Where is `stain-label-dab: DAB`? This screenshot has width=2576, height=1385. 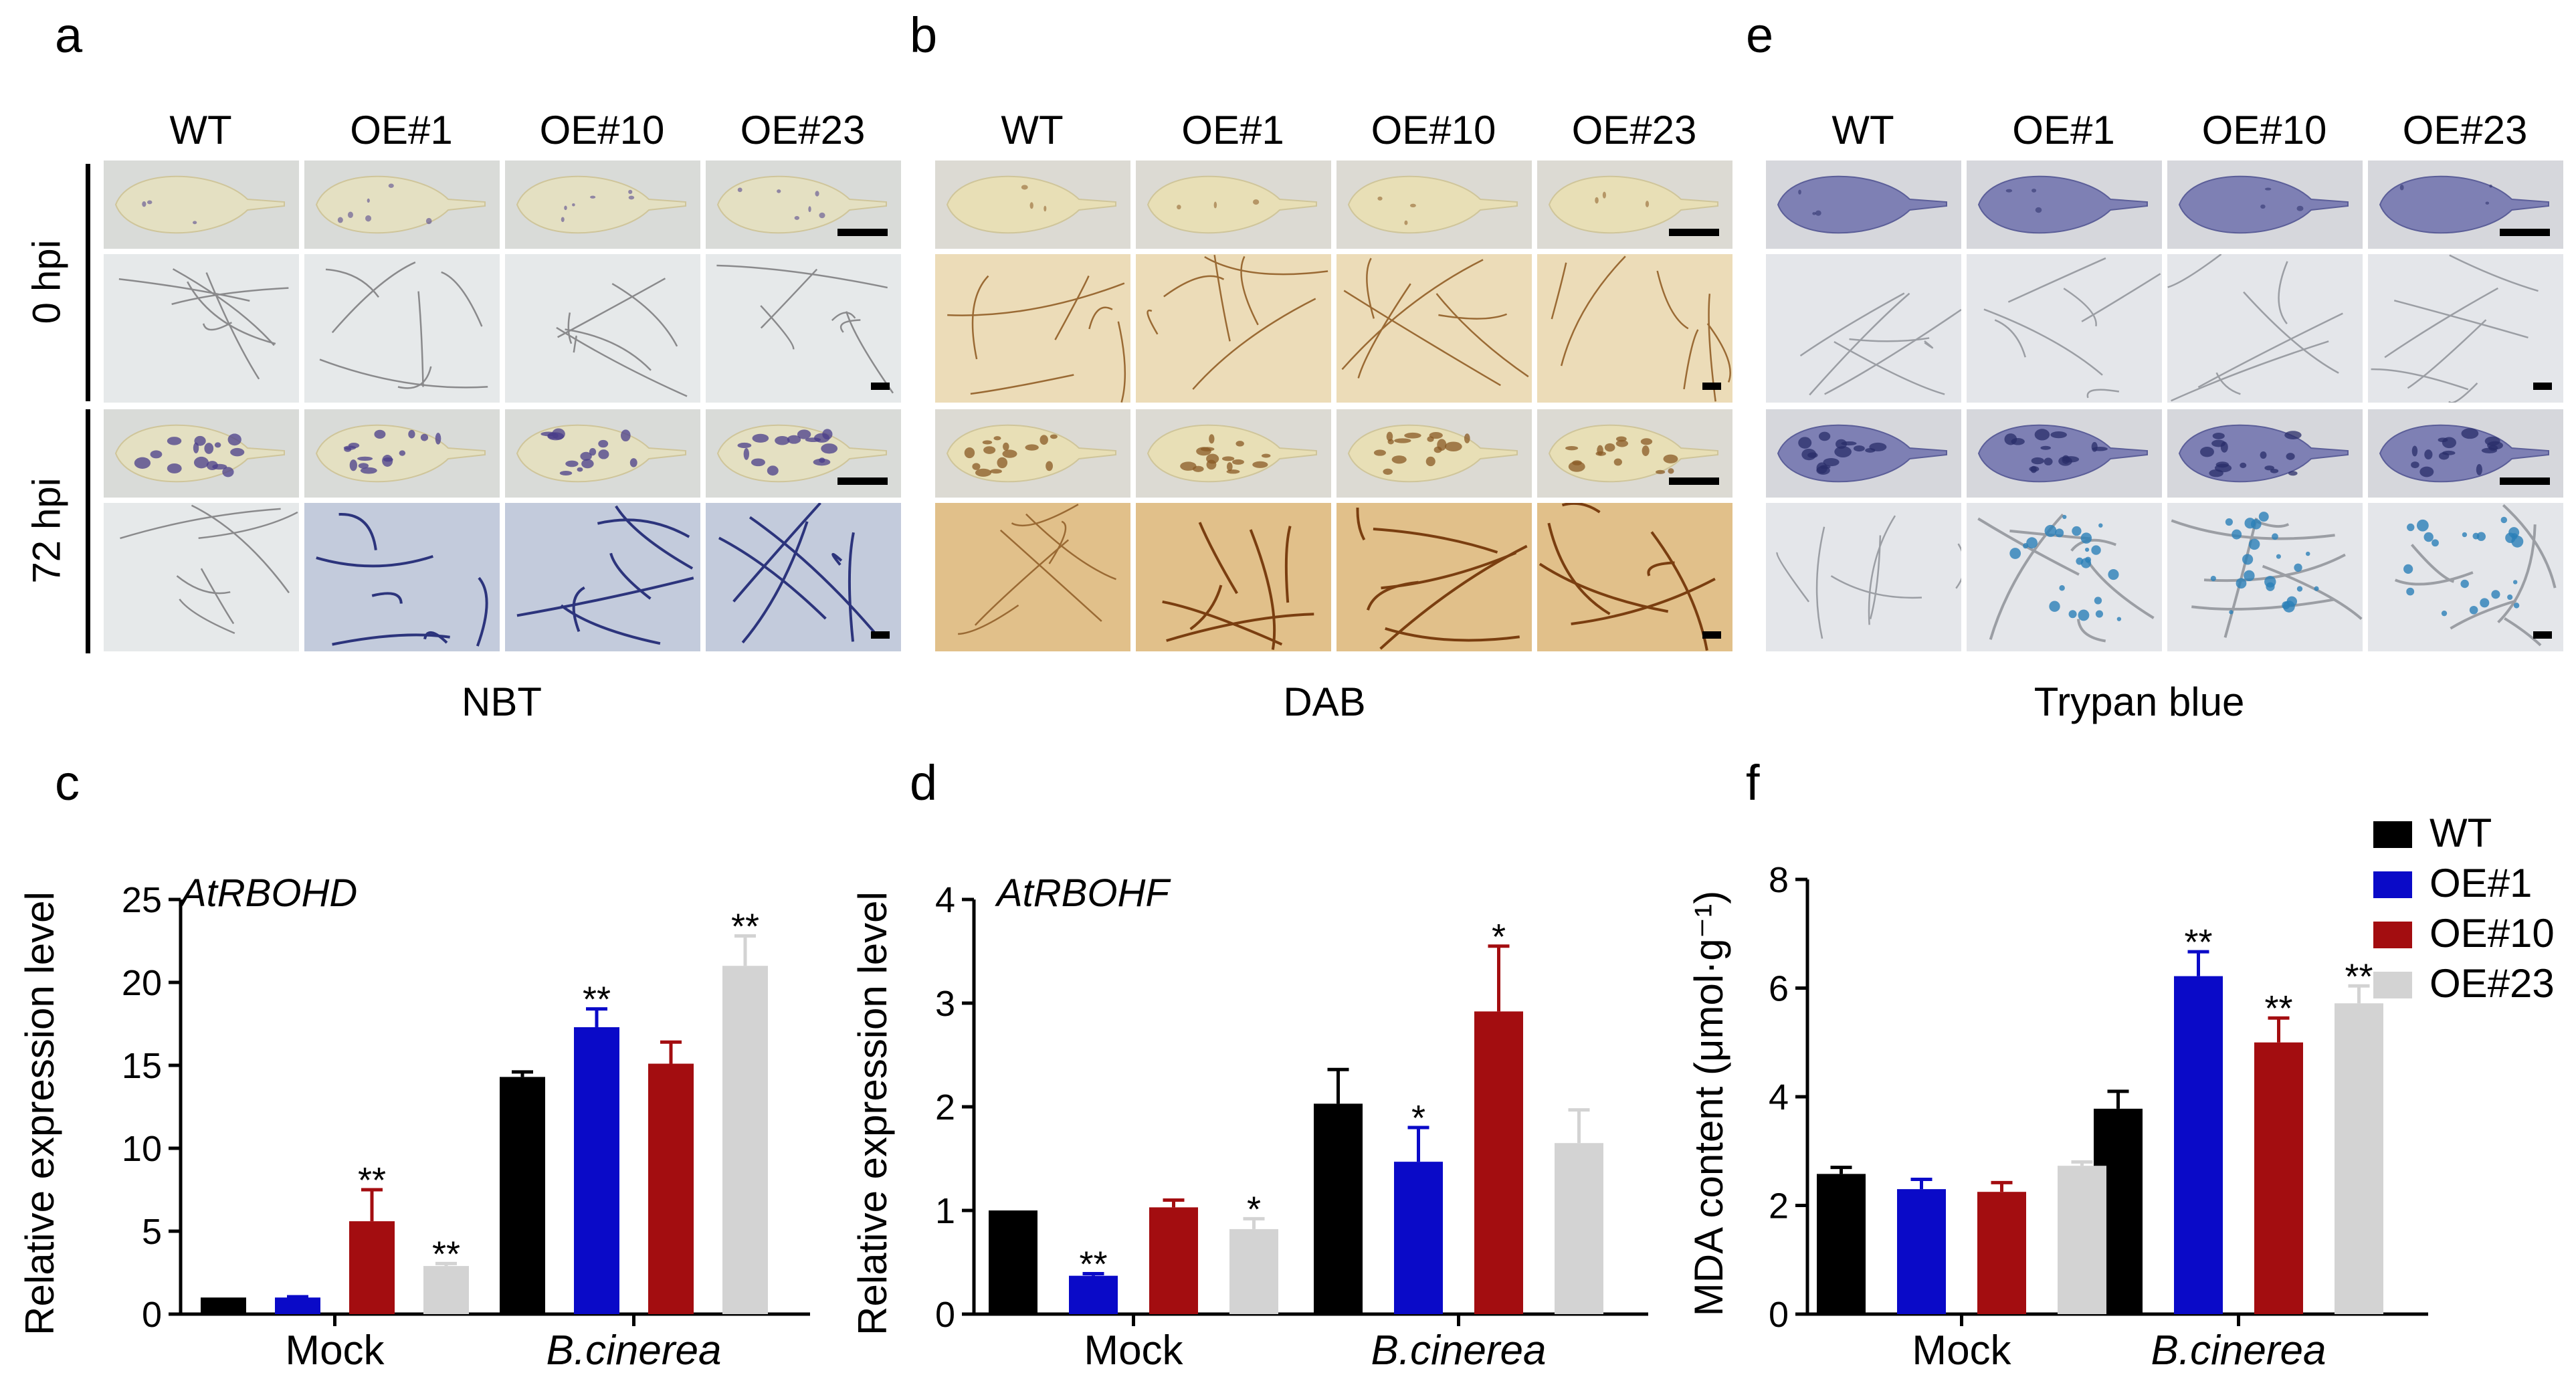 stain-label-dab: DAB is located at coordinates (1324, 701).